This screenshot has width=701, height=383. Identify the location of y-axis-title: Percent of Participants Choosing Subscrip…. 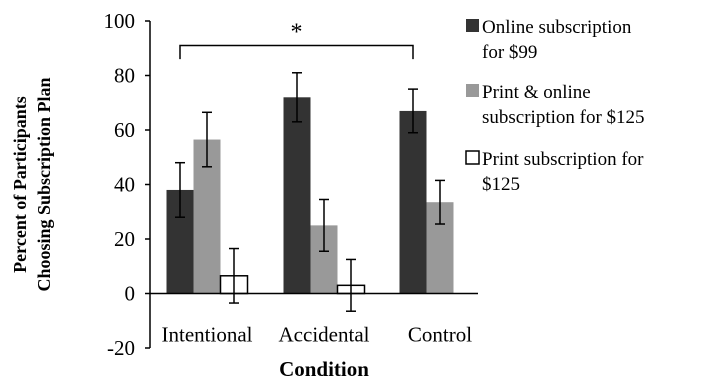
(32, 184).